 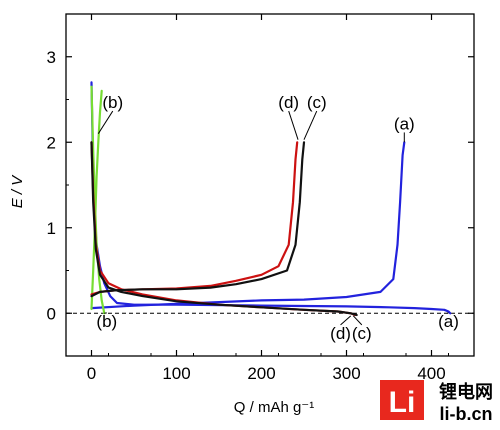 I want to click on y-tick-label: 1, so click(x=51, y=228).